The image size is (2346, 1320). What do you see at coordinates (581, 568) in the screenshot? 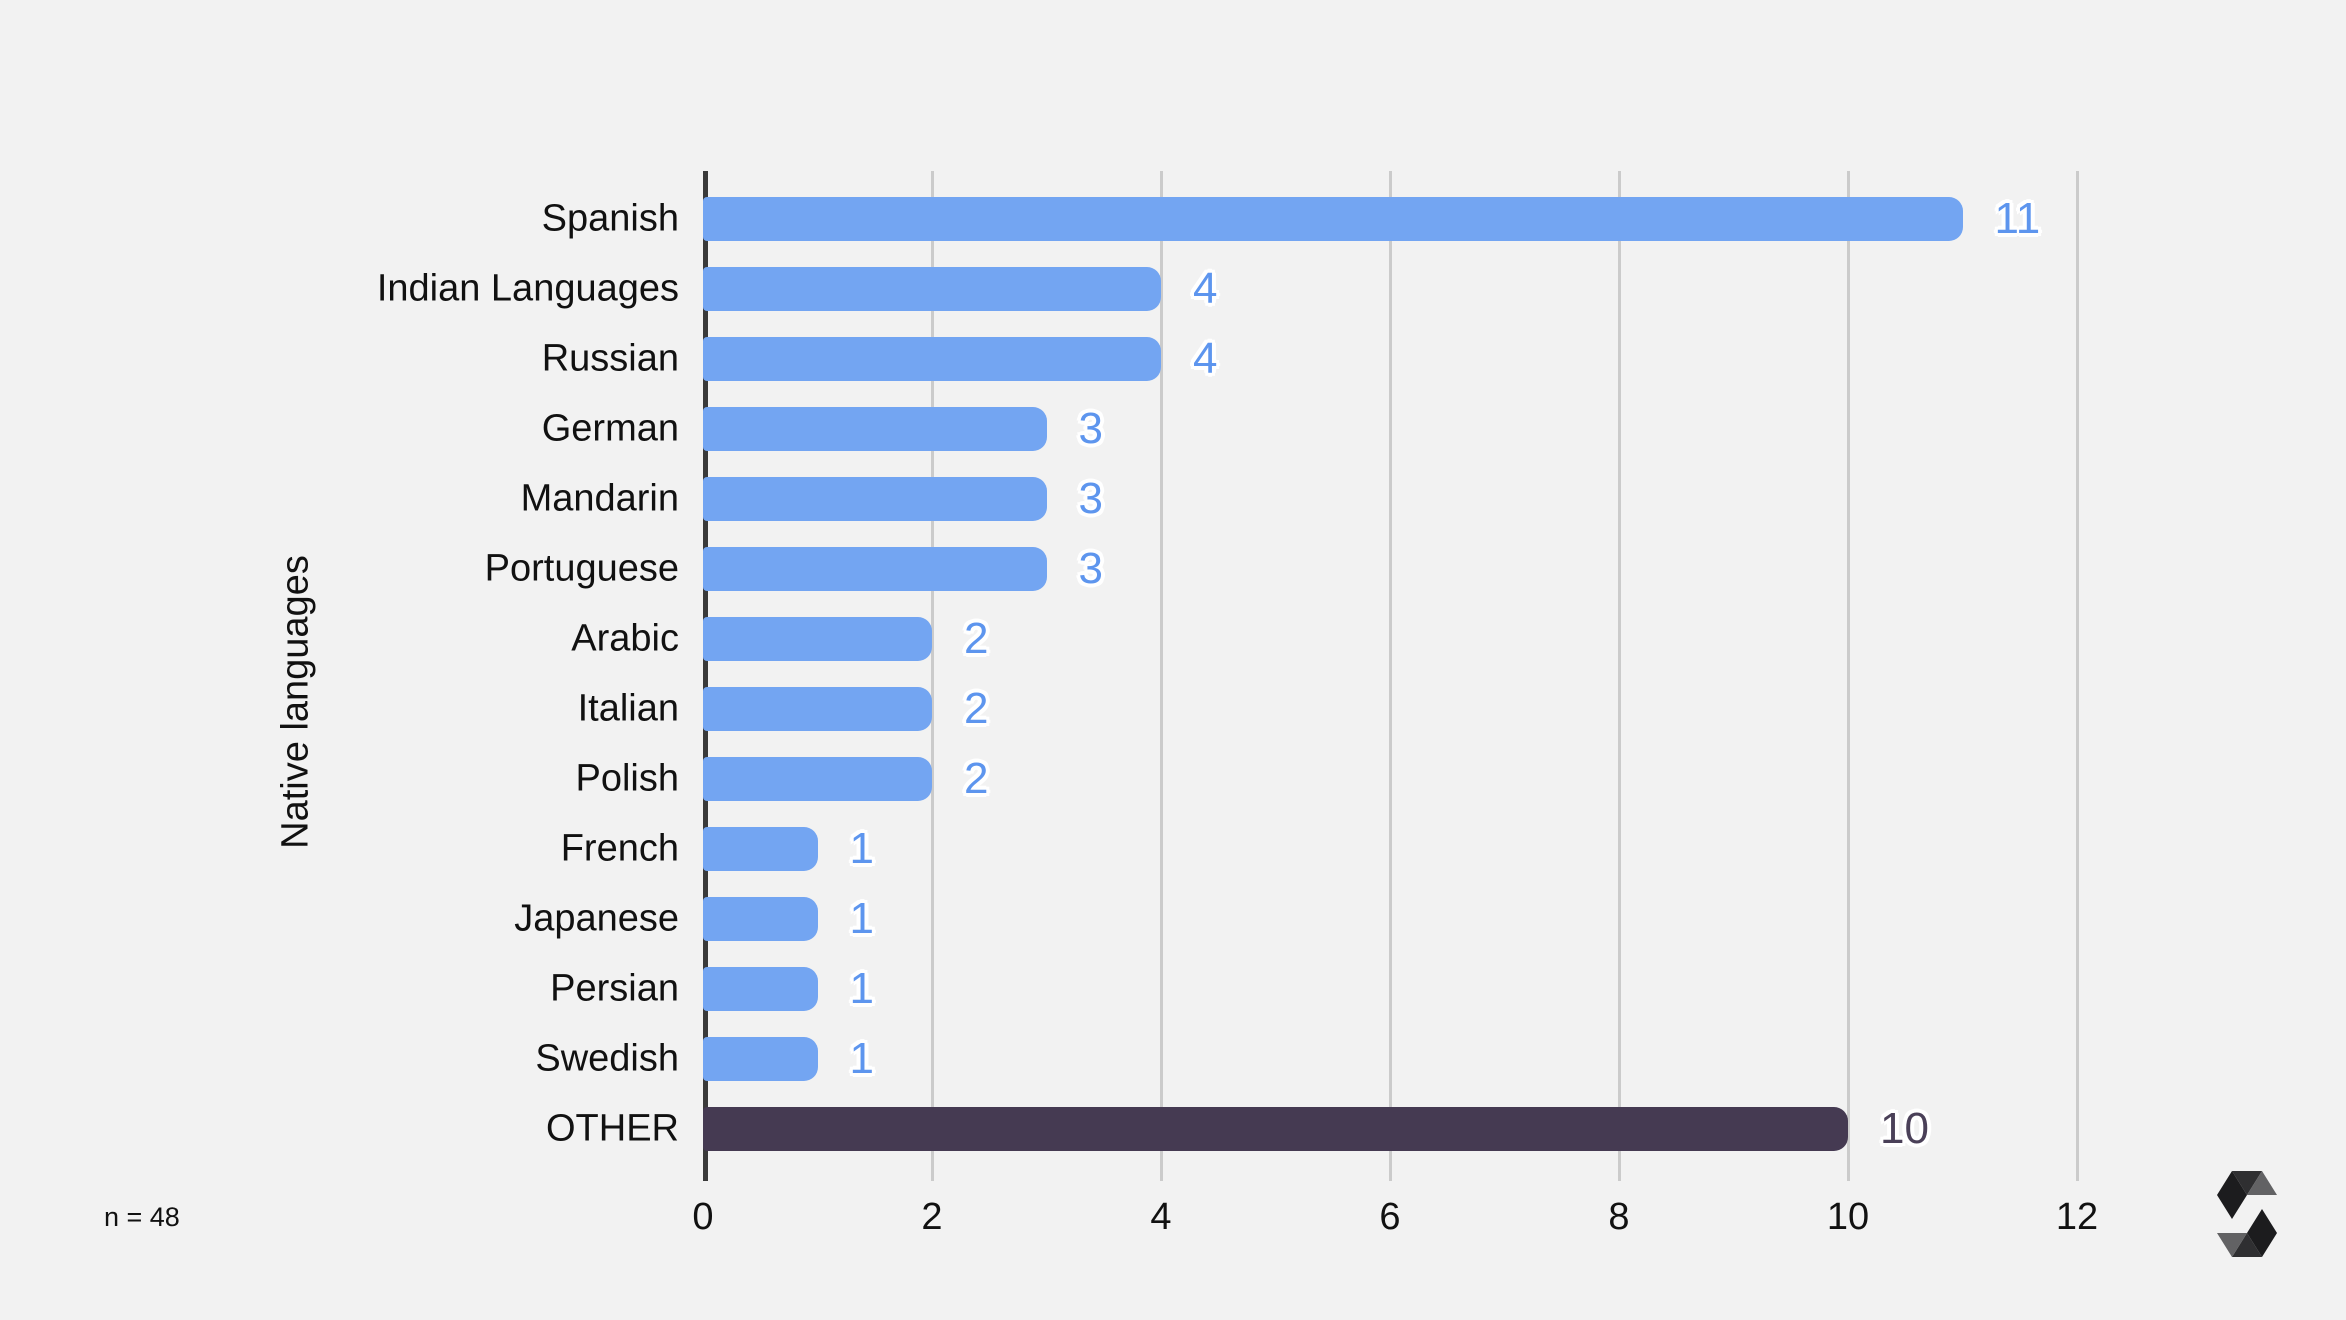
I see `category-label: Portuguese` at bounding box center [581, 568].